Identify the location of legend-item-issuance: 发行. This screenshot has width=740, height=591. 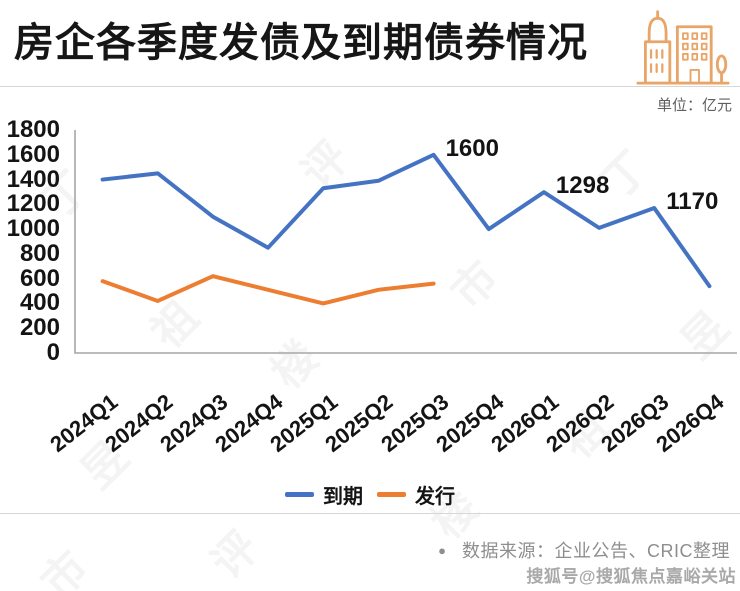
(416, 494).